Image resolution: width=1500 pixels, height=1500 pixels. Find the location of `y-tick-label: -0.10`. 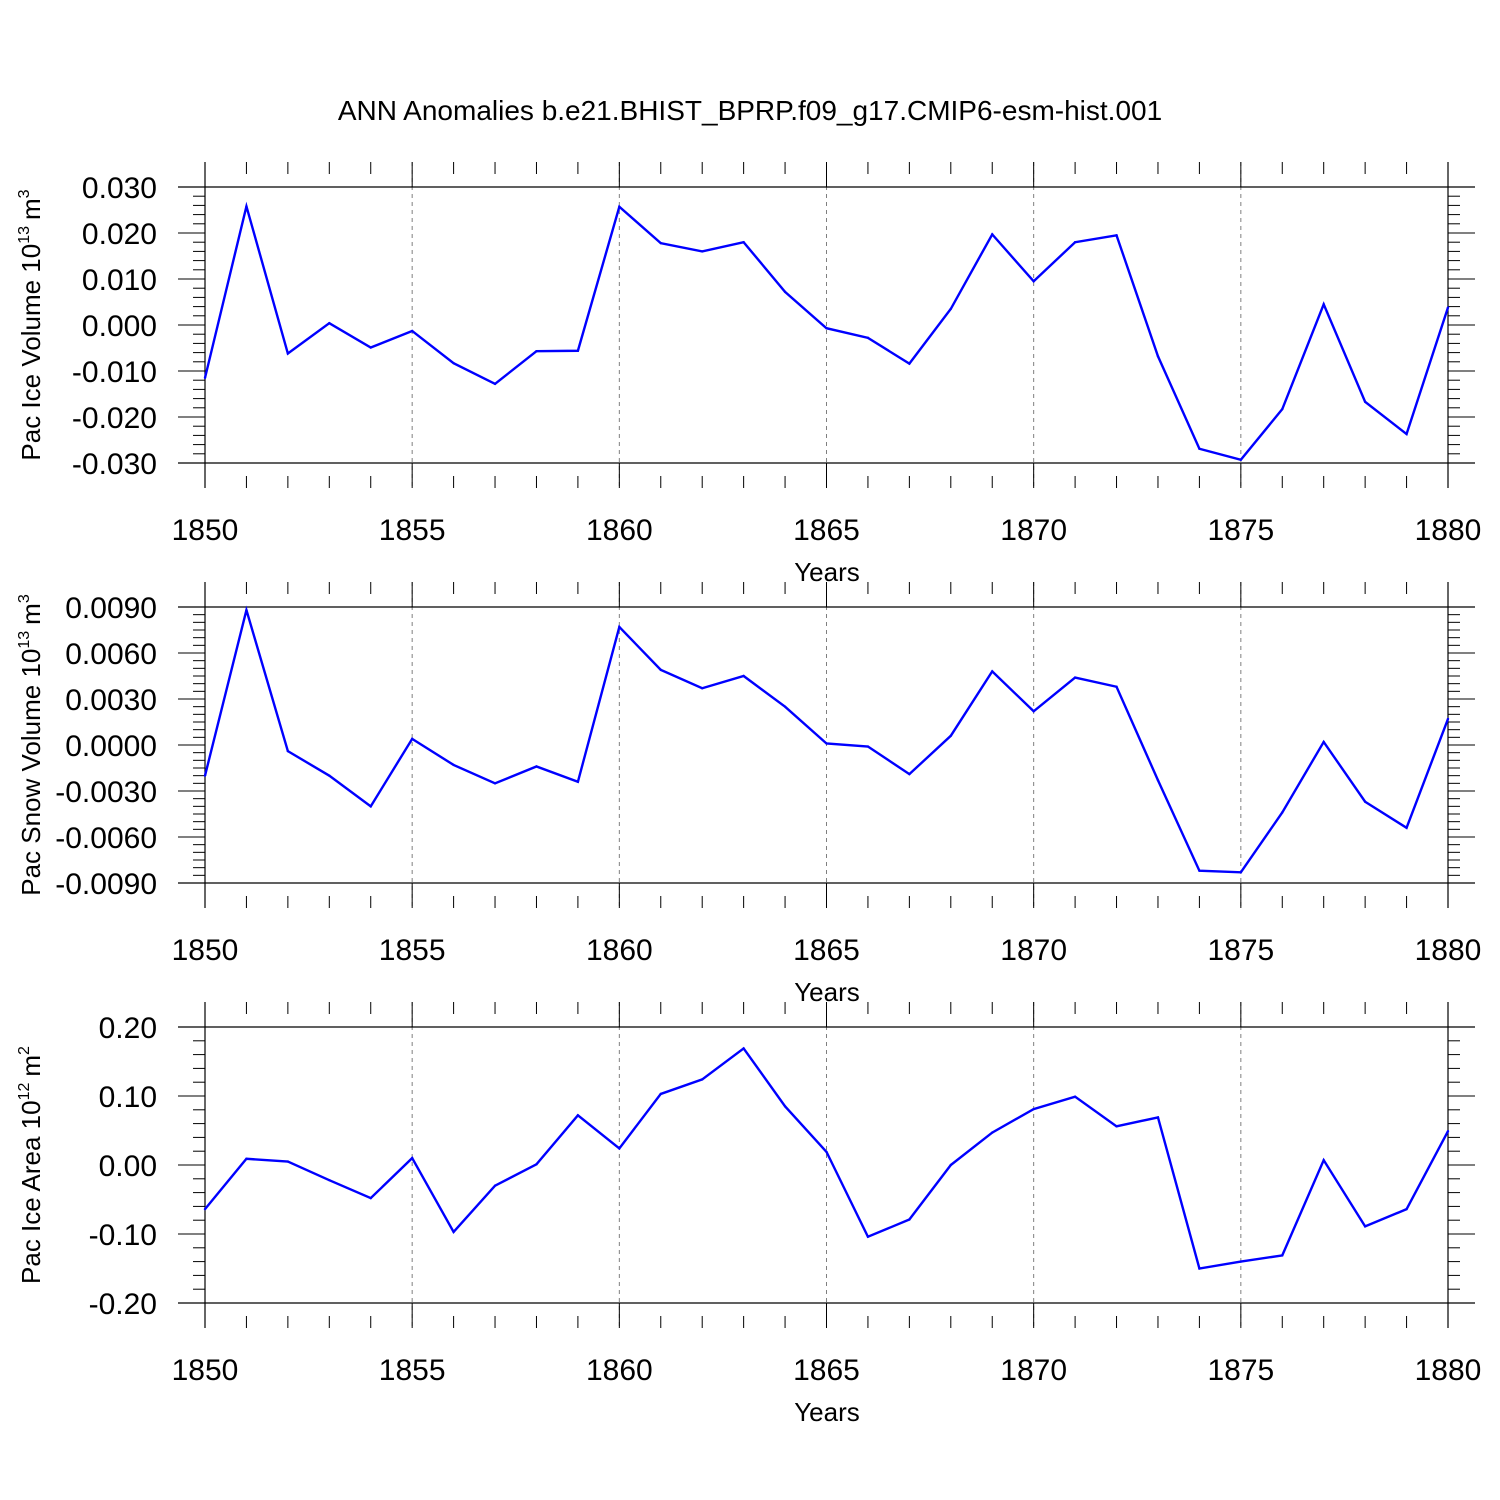

y-tick-label: -0.10 is located at coordinates (123, 1235).